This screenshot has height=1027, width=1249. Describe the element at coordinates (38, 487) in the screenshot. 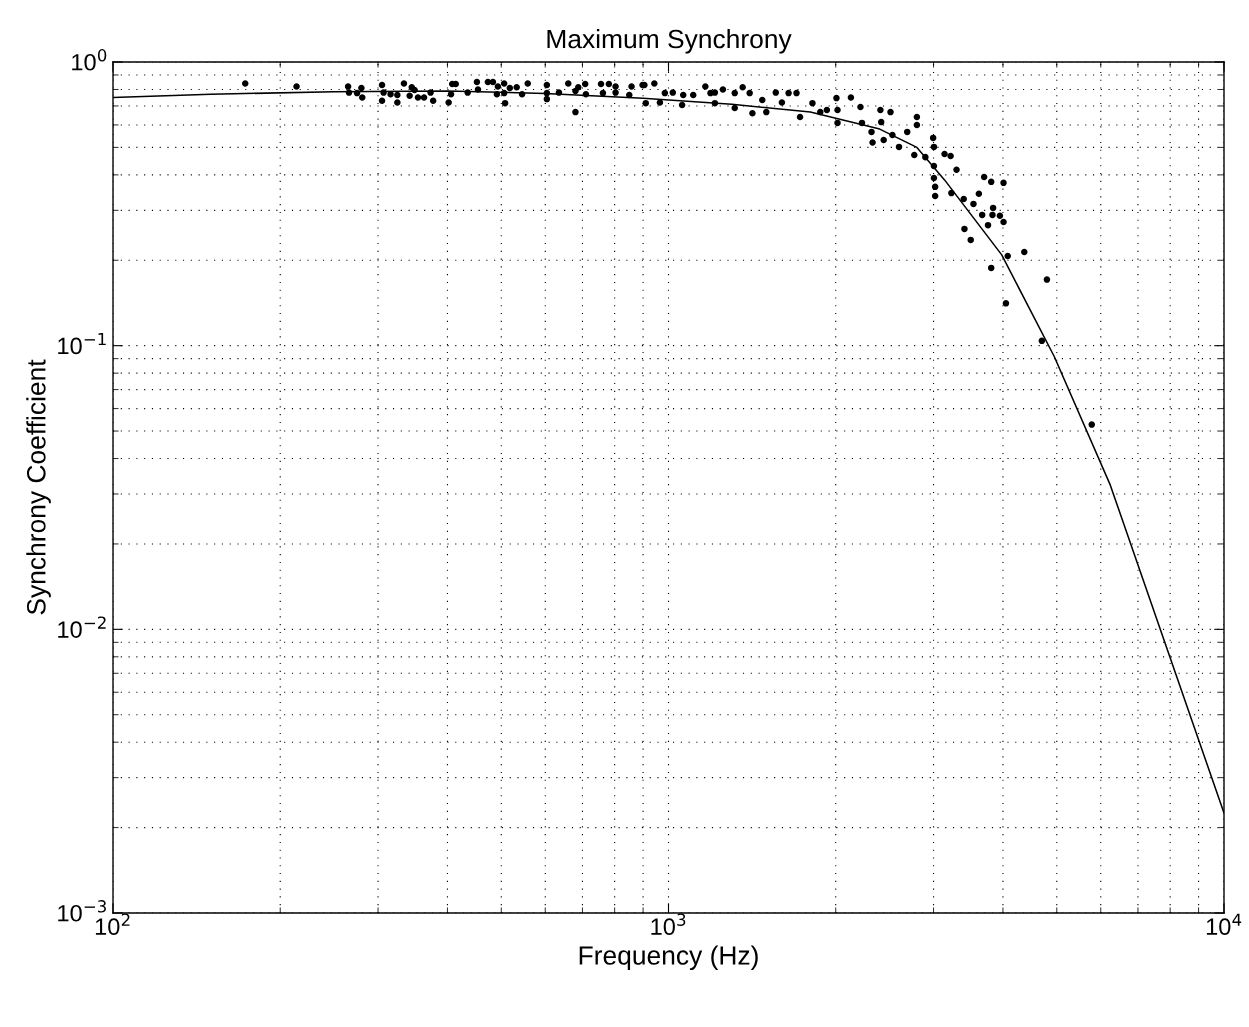

I see `y-axis-title: Synchrony Coefficient` at that location.